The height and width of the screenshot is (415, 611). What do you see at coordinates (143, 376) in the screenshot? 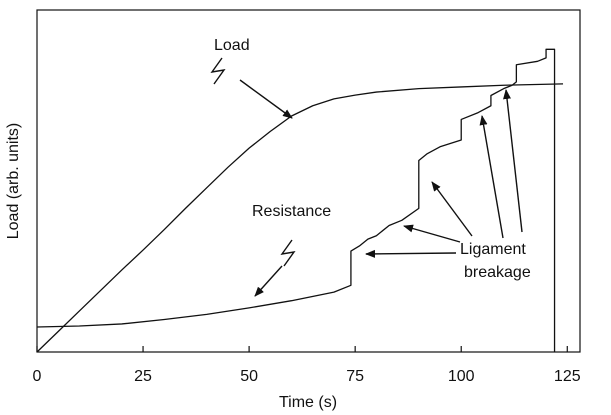
I see `x-tick-label: 25` at bounding box center [143, 376].